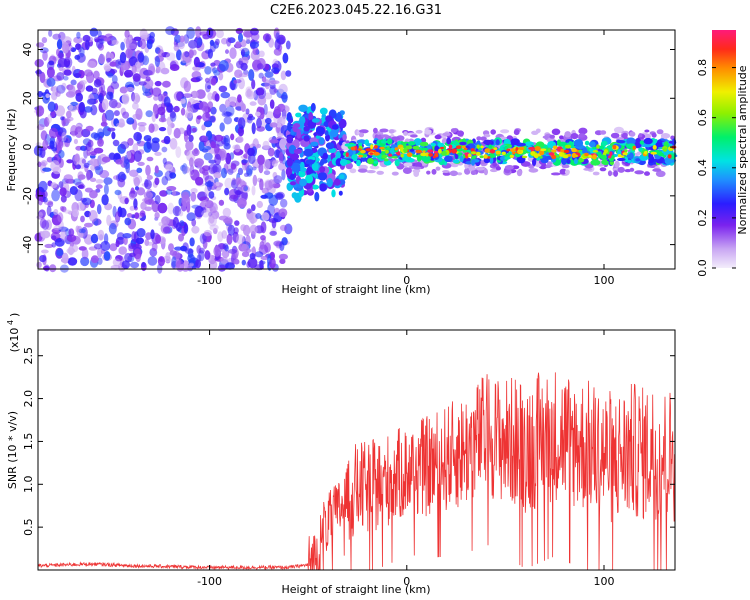 This screenshot has height=600, width=750. Describe the element at coordinates (702, 218) in the screenshot. I see `colorbar-tick-label: 0.2` at that location.